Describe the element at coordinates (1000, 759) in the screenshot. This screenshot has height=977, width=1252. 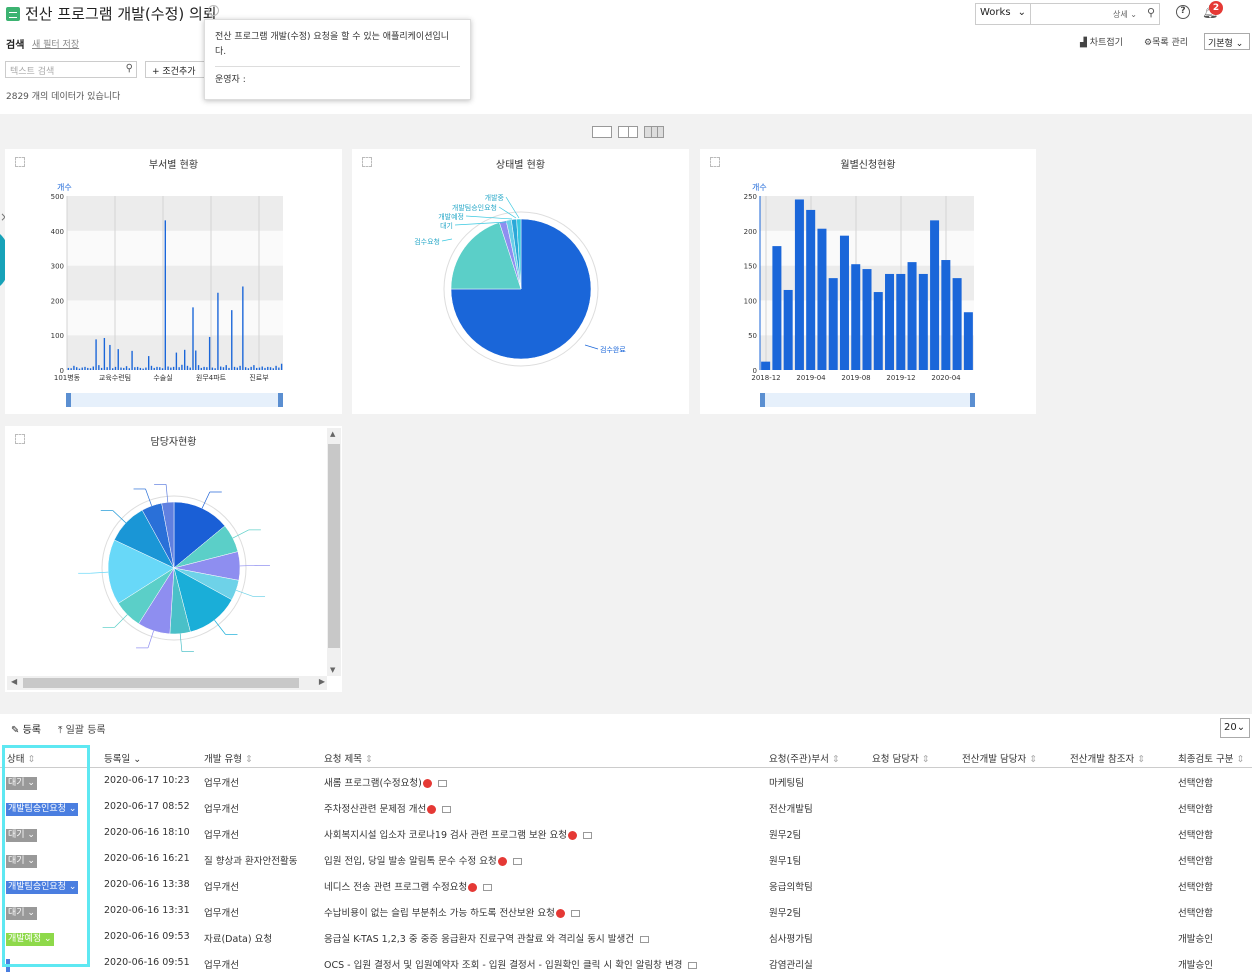
I see `col-header-developer: 전산개발 담당자 ⇕` at that location.